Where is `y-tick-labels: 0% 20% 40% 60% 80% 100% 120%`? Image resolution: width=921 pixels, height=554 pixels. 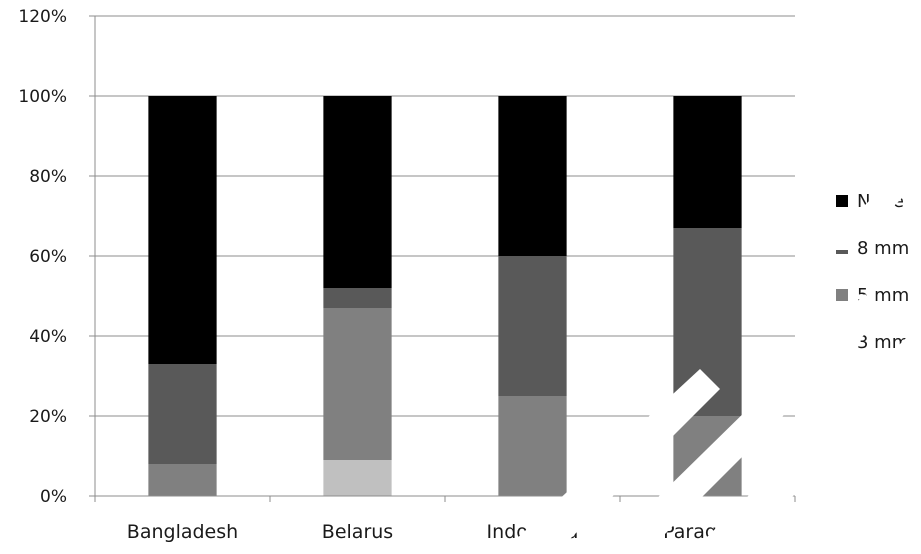 y-tick-labels: 0% 20% 40% 60% 80% 100% 120% is located at coordinates (42, 257).